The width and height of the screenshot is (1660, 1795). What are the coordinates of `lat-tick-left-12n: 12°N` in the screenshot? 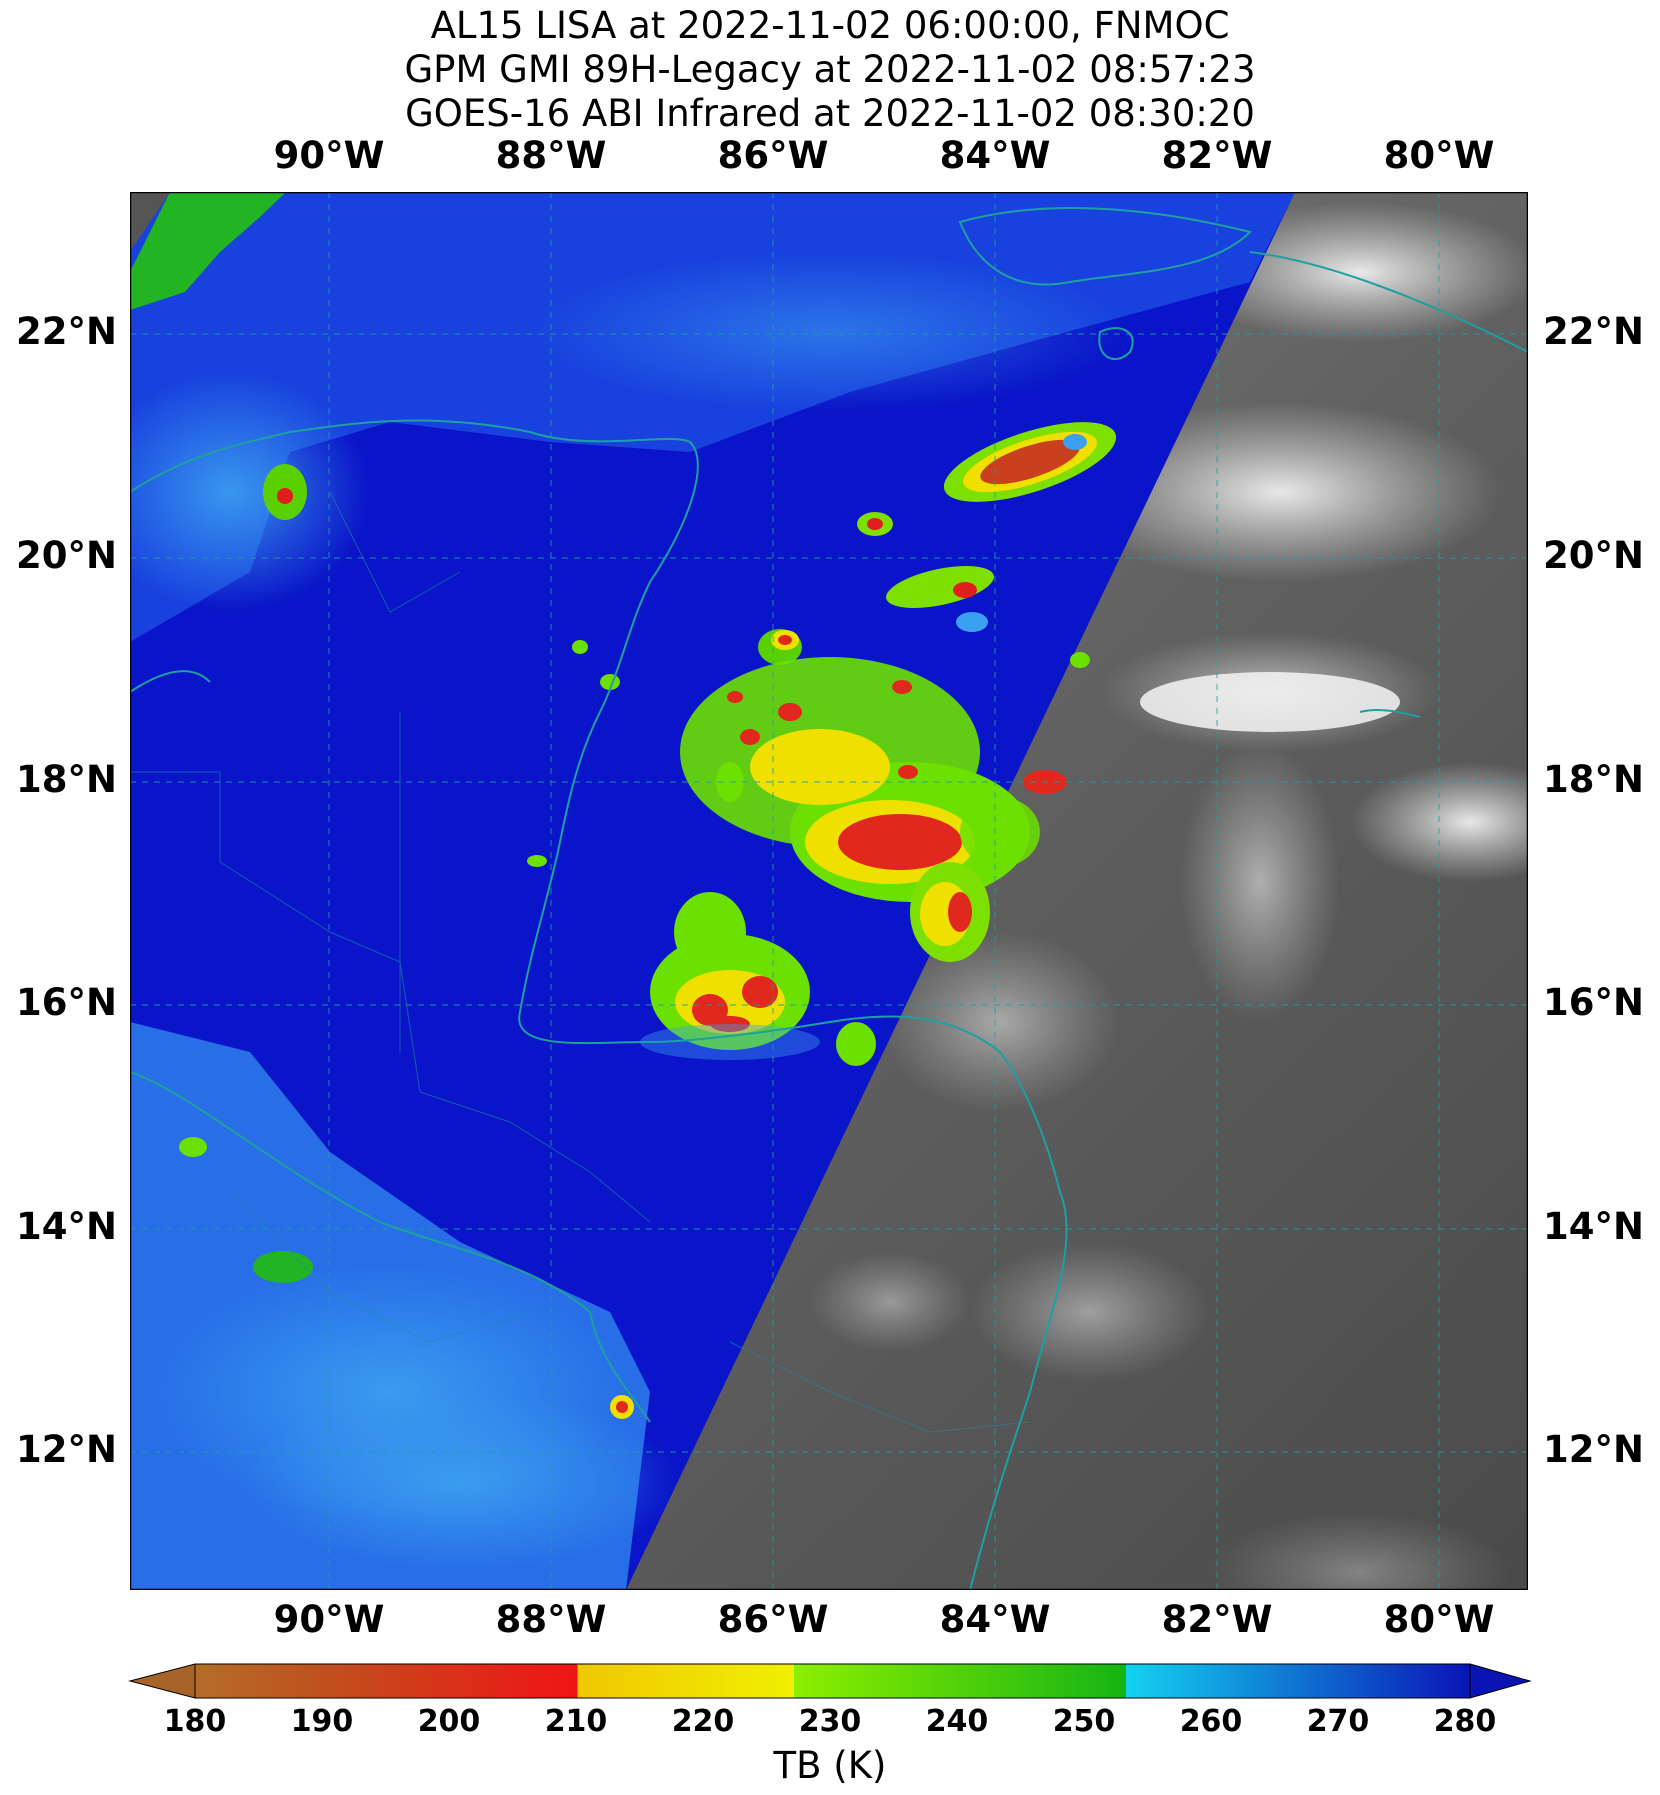 It's located at (66, 1449).